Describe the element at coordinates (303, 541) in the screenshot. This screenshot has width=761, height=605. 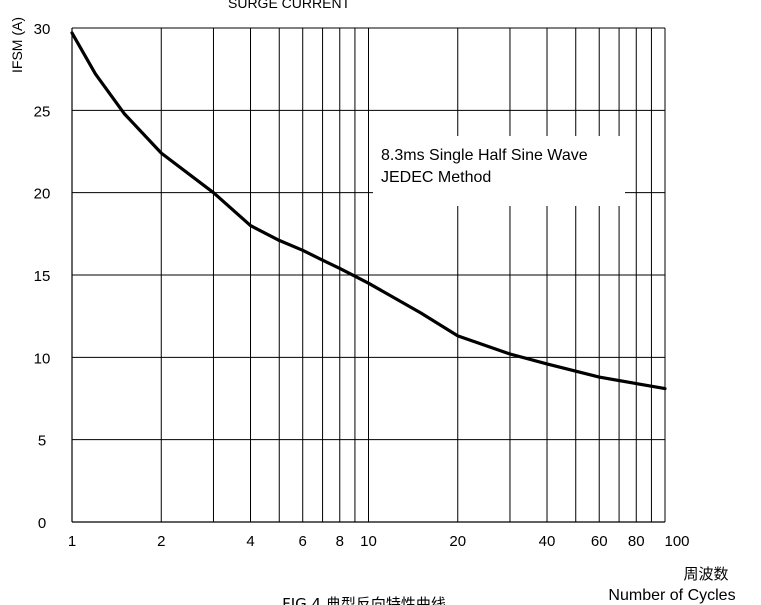
I see `x-tick-label: 6` at that location.